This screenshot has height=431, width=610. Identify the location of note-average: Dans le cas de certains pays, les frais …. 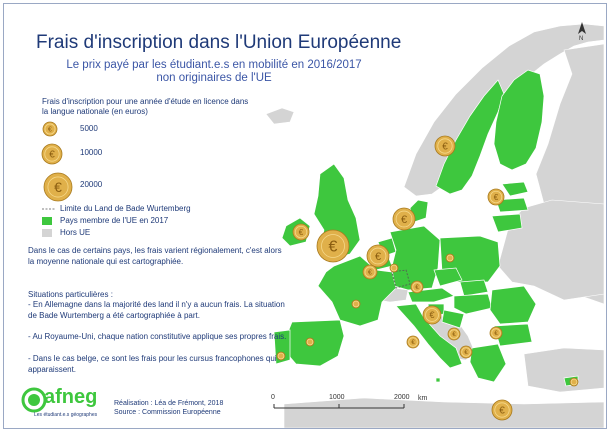
(155, 256).